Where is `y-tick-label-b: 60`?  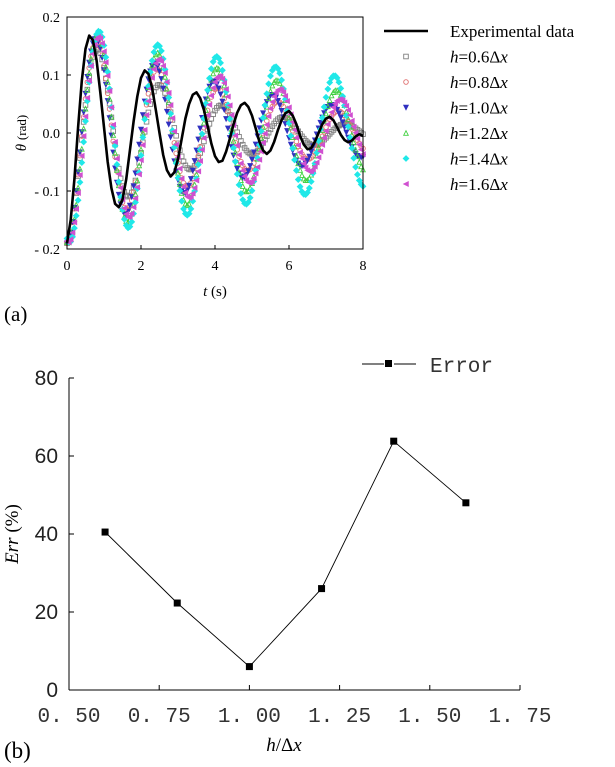 y-tick-label-b: 60 is located at coordinates (46, 456).